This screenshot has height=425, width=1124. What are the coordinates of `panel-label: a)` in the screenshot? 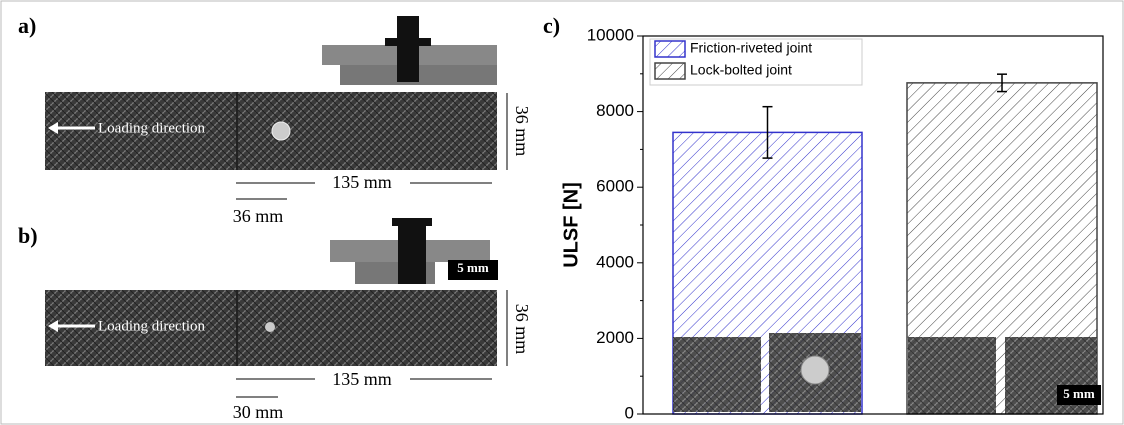 It's located at (27, 25).